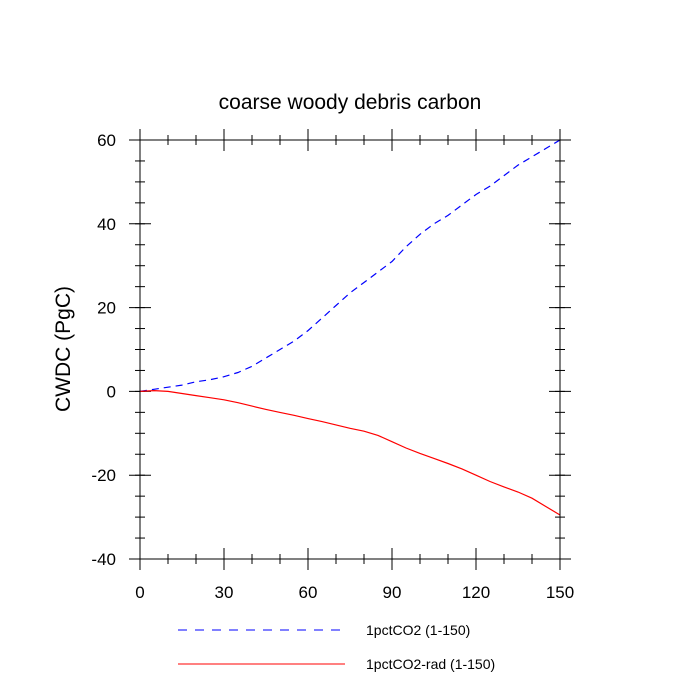 The height and width of the screenshot is (700, 700). I want to click on legend-label: 1pctCO2 (1-150), so click(418, 630).